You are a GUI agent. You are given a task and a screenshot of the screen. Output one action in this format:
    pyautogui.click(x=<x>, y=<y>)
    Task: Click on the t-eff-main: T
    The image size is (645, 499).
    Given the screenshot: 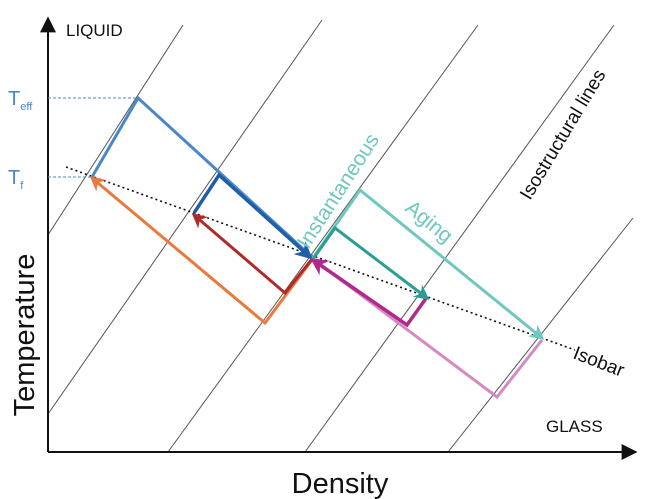 What is the action you would take?
    pyautogui.click(x=14, y=99)
    